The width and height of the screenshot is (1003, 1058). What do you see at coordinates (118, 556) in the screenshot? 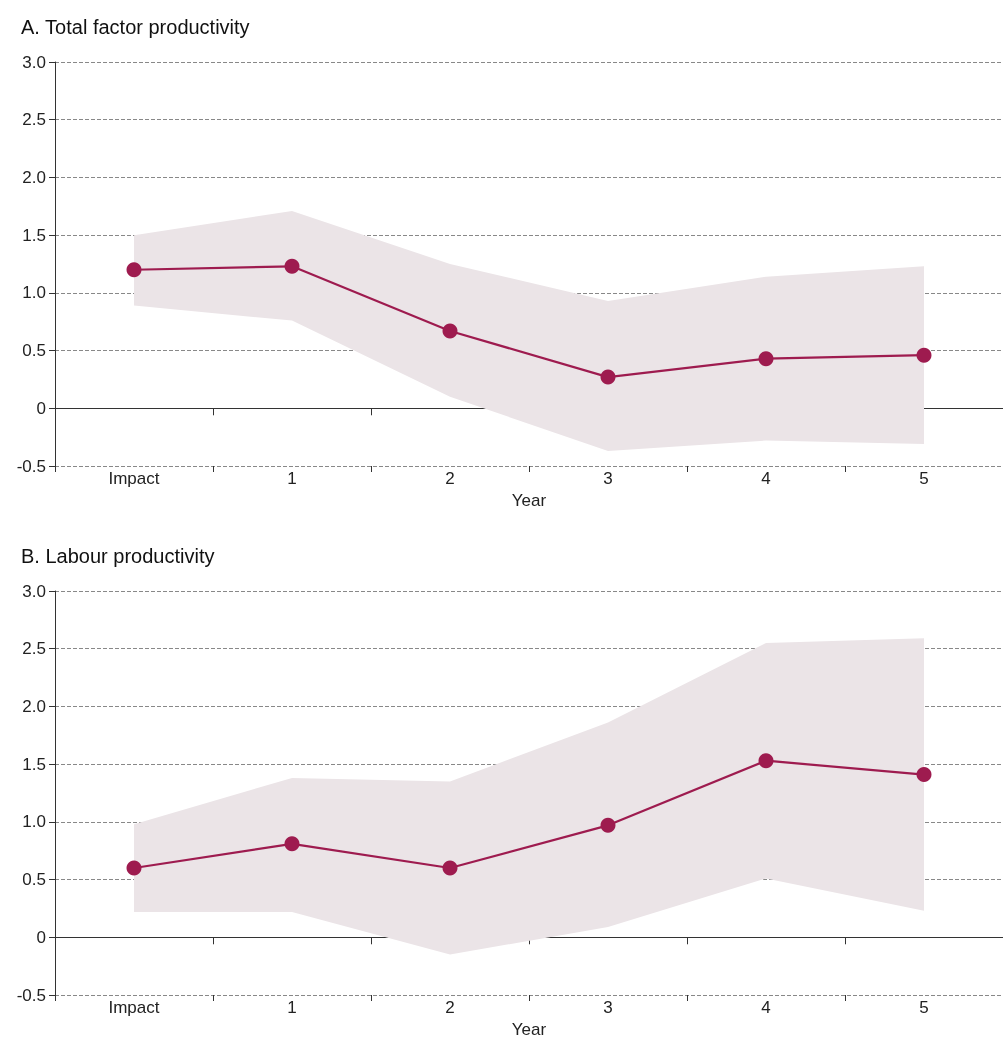
I see `chart-title: B. Labour productivity` at bounding box center [118, 556].